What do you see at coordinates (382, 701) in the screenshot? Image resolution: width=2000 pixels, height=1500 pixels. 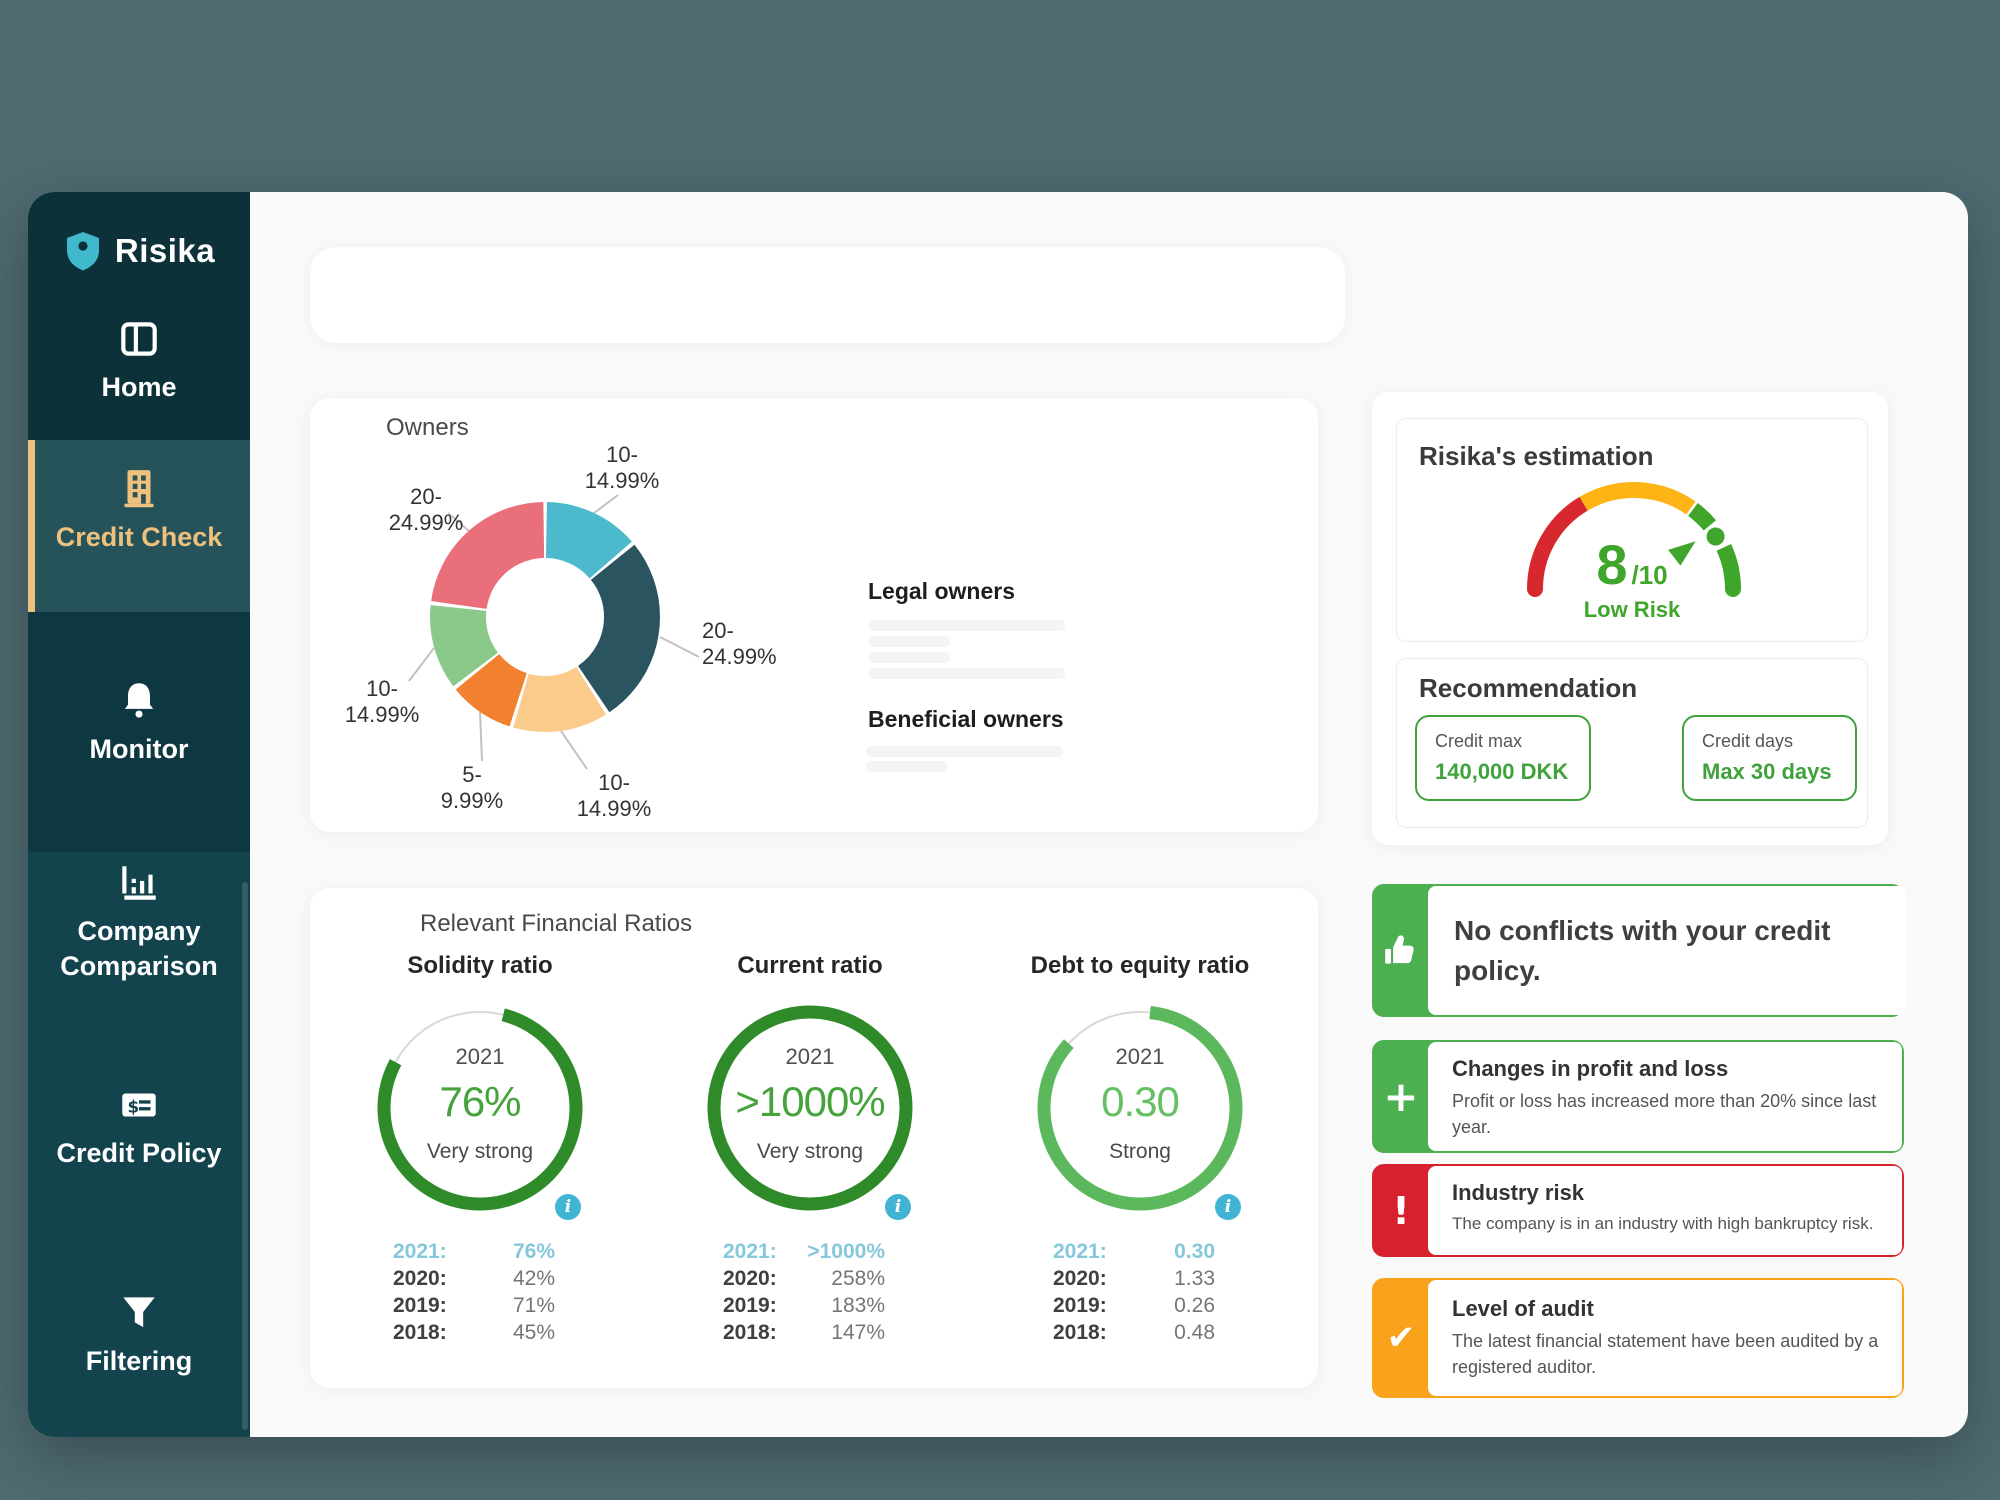 I see `donut-label-4: 10- 14.99%` at bounding box center [382, 701].